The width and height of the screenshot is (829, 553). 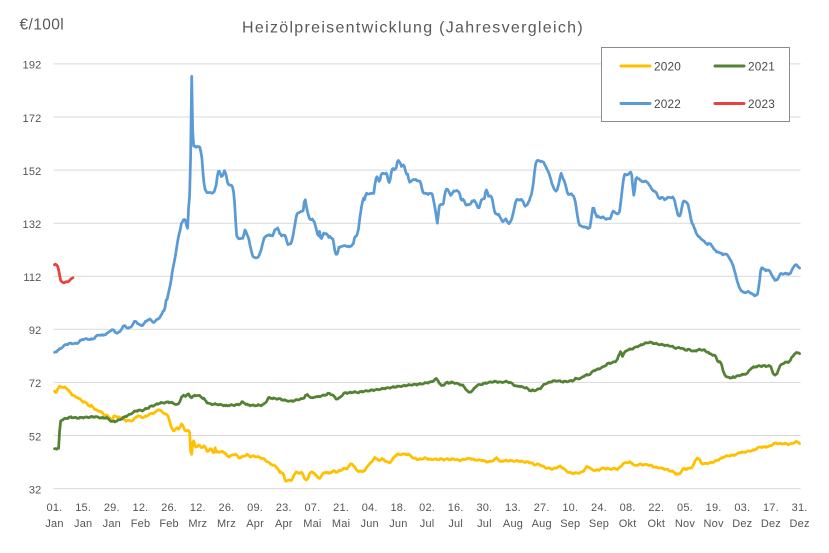 I want to click on svg-text: 23., so click(x=284, y=508).